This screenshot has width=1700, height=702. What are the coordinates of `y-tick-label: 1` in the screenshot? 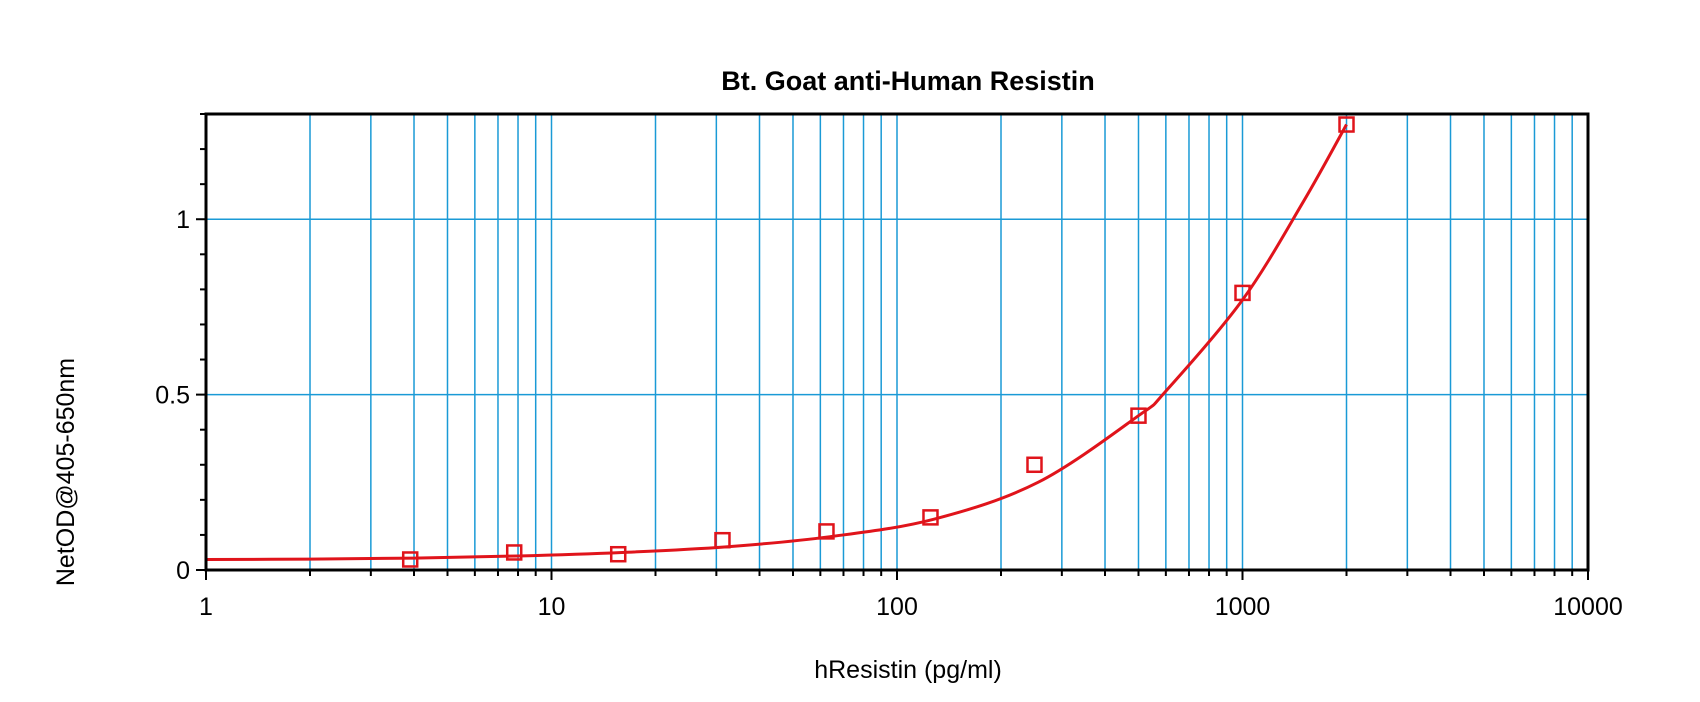 It's located at (183, 220).